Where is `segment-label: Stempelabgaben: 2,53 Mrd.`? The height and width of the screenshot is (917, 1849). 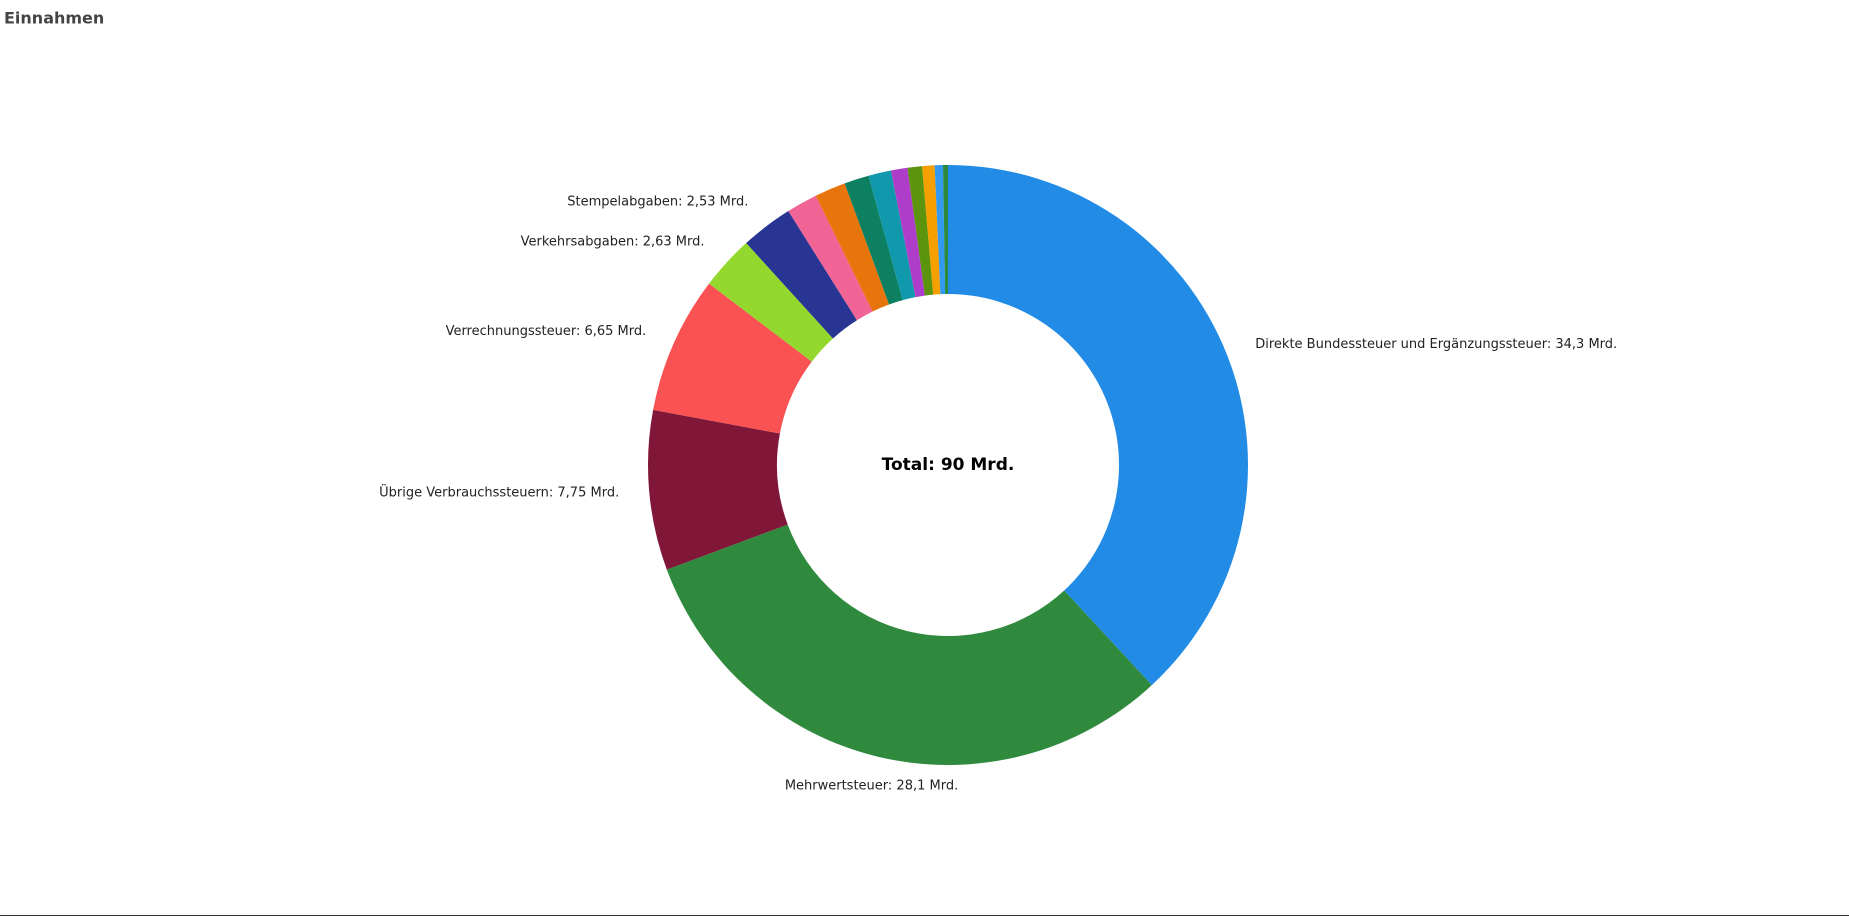 segment-label: Stempelabgaben: 2,53 Mrd. is located at coordinates (657, 202).